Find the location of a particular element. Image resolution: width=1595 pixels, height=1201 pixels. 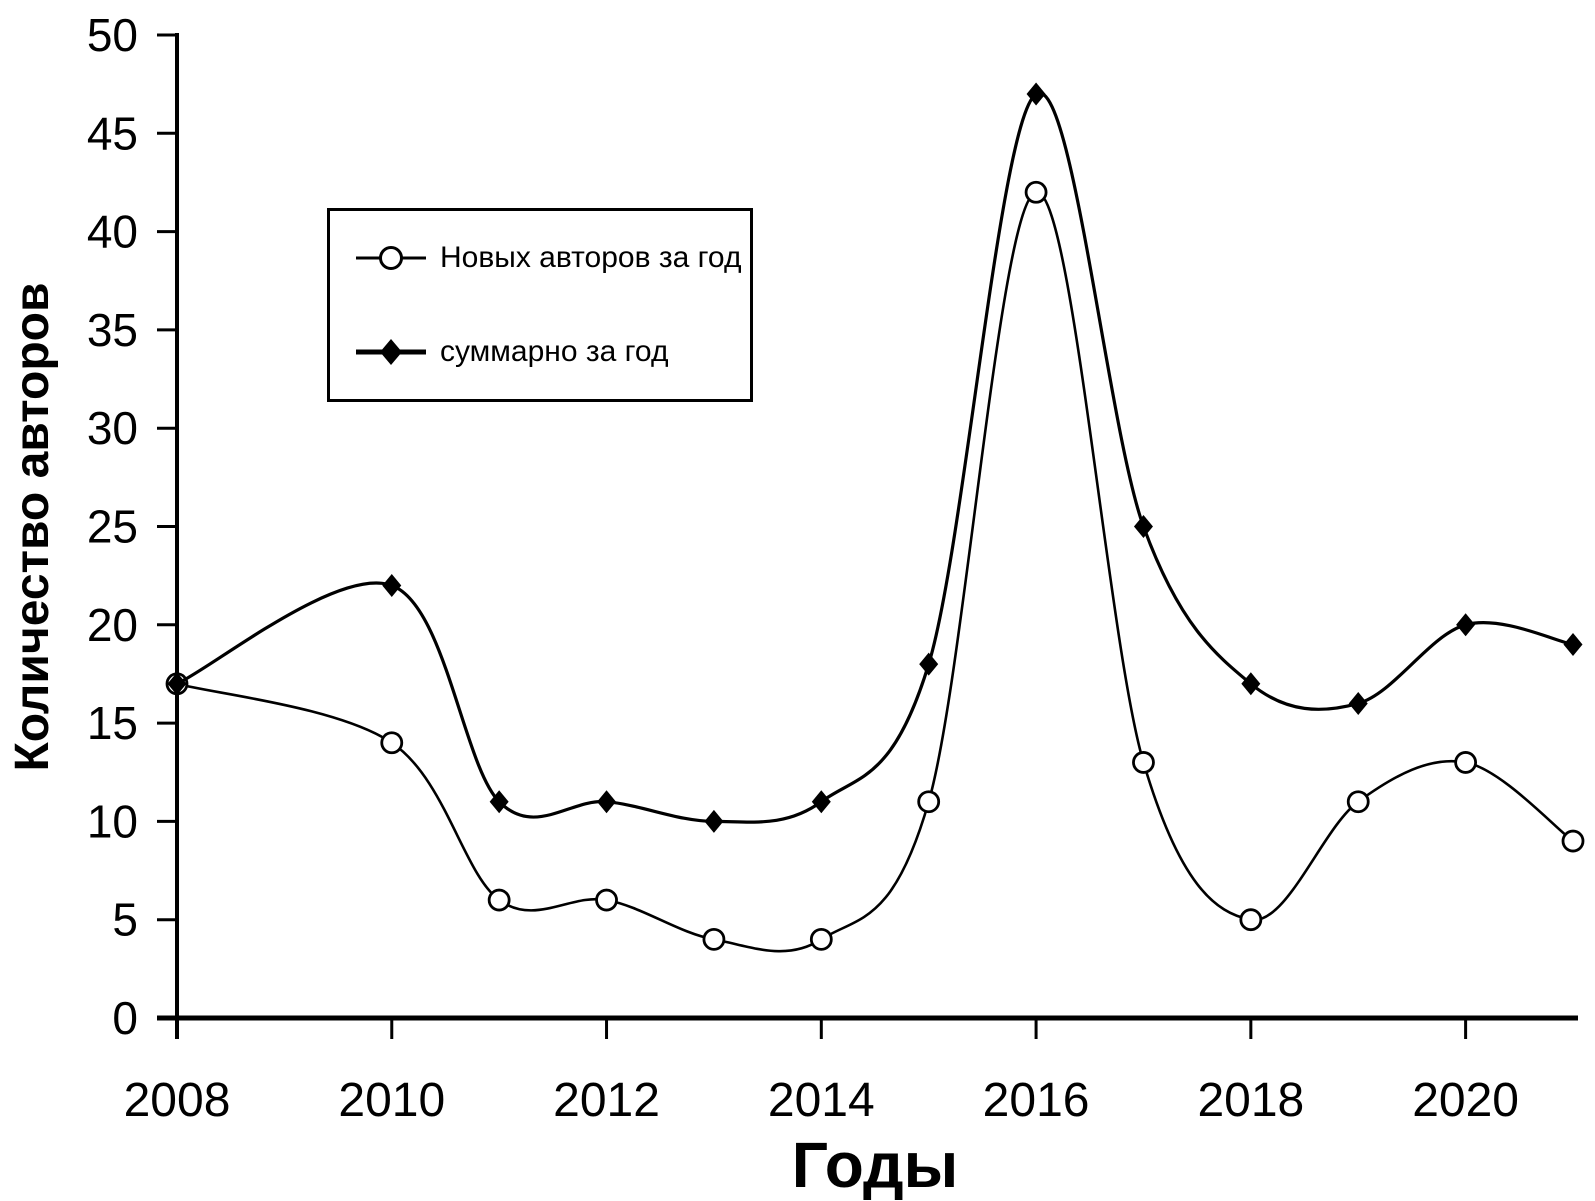

x-tick-label: 2016 is located at coordinates (1036, 1100).